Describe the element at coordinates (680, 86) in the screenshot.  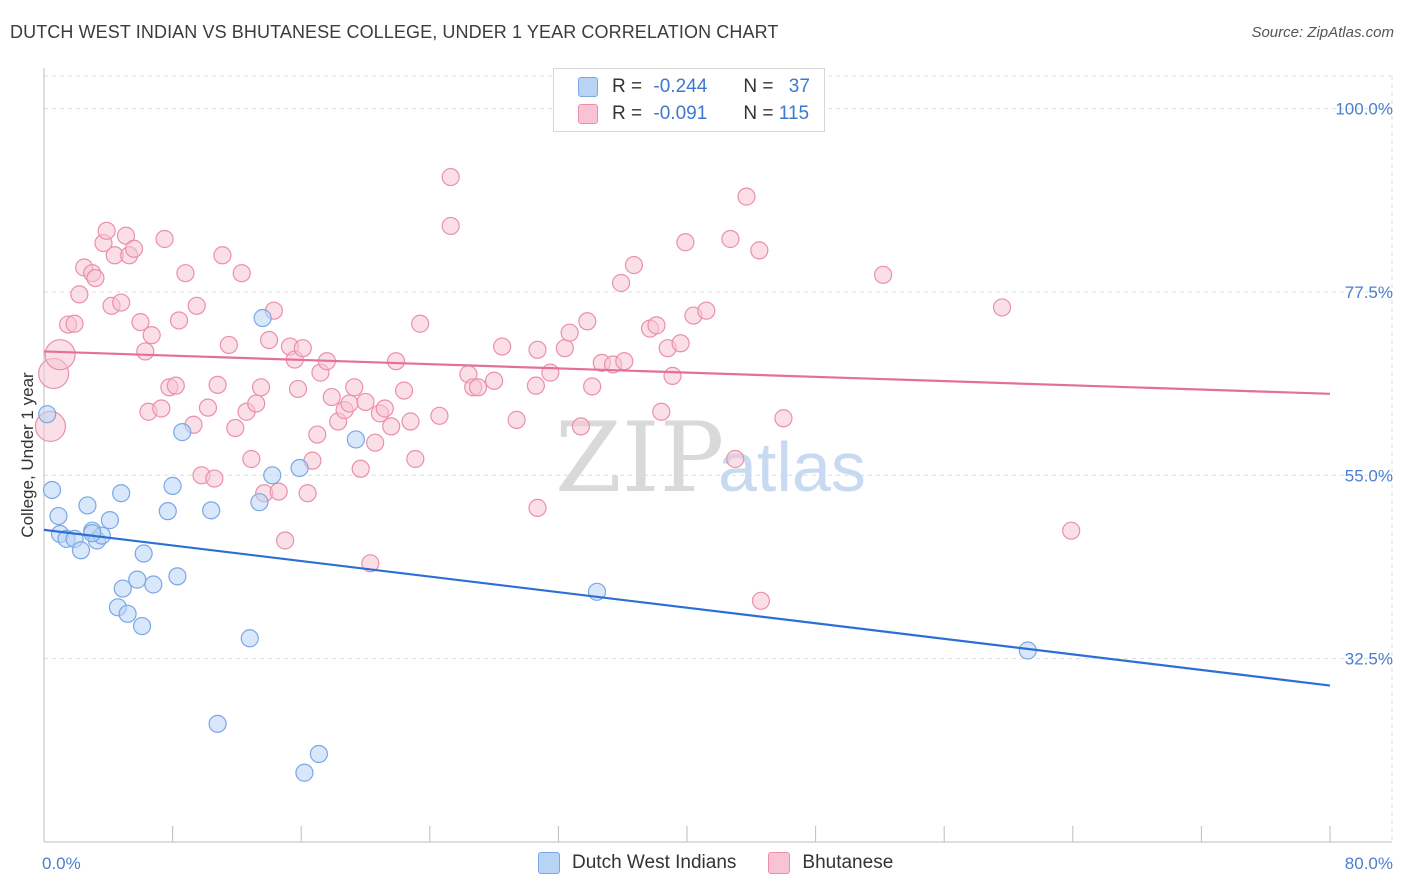
I see `legend-r-value: -0.244` at that location.